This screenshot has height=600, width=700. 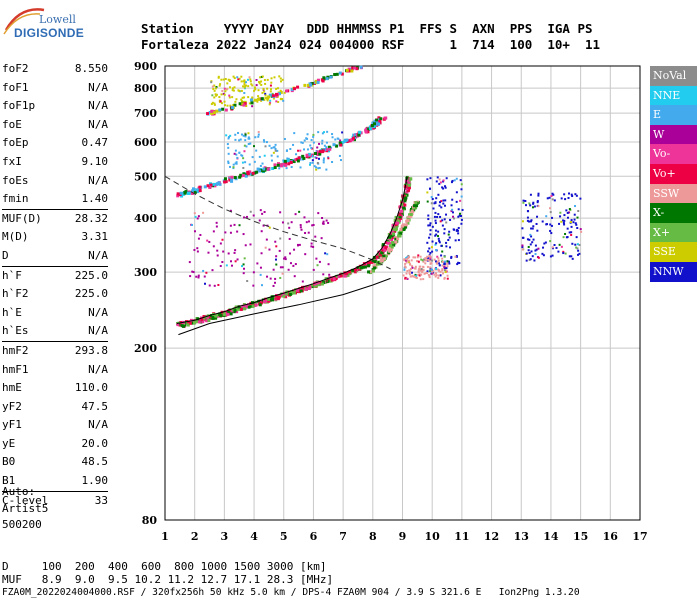 What do you see at coordinates (145, 218) in the screenshot?
I see `y-tick-label: 400` at bounding box center [145, 218].